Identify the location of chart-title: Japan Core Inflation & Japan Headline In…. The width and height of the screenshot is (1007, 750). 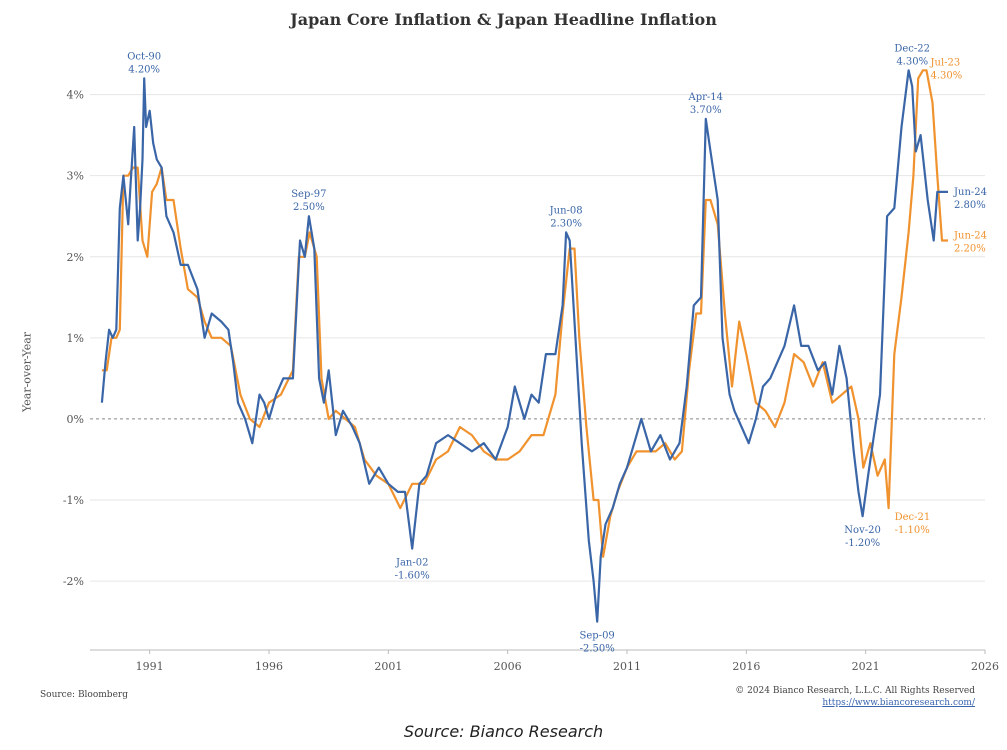
(503, 19).